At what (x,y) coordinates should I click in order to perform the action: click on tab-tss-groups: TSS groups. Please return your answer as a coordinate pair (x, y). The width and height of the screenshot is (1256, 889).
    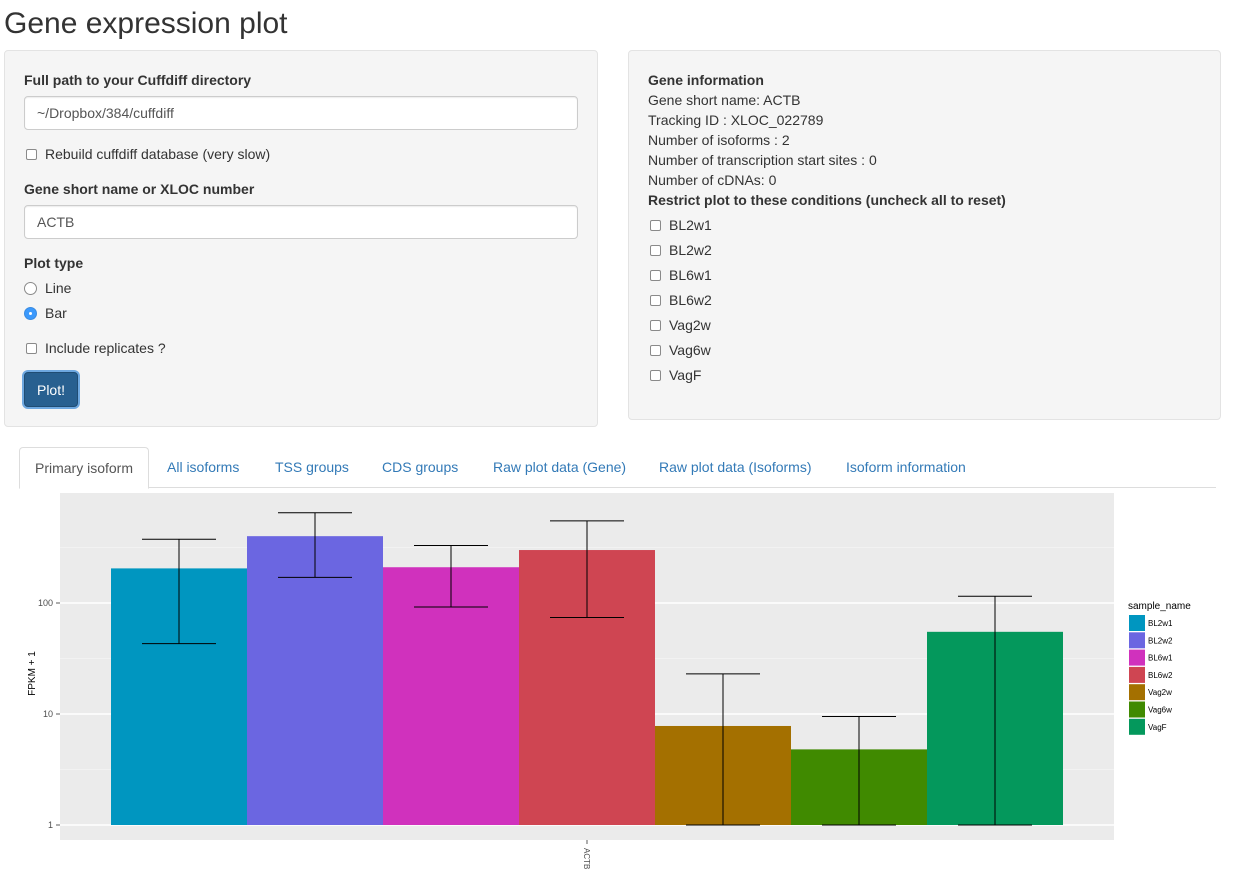
    Looking at the image, I should click on (312, 467).